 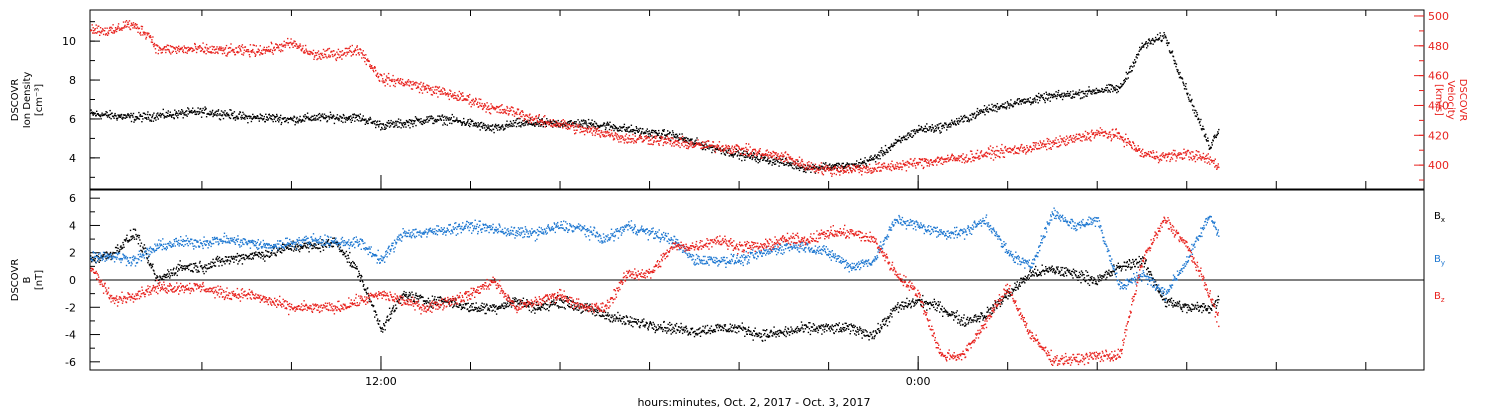 I want to click on top-left-tick-label: 10, so click(x=69, y=41).